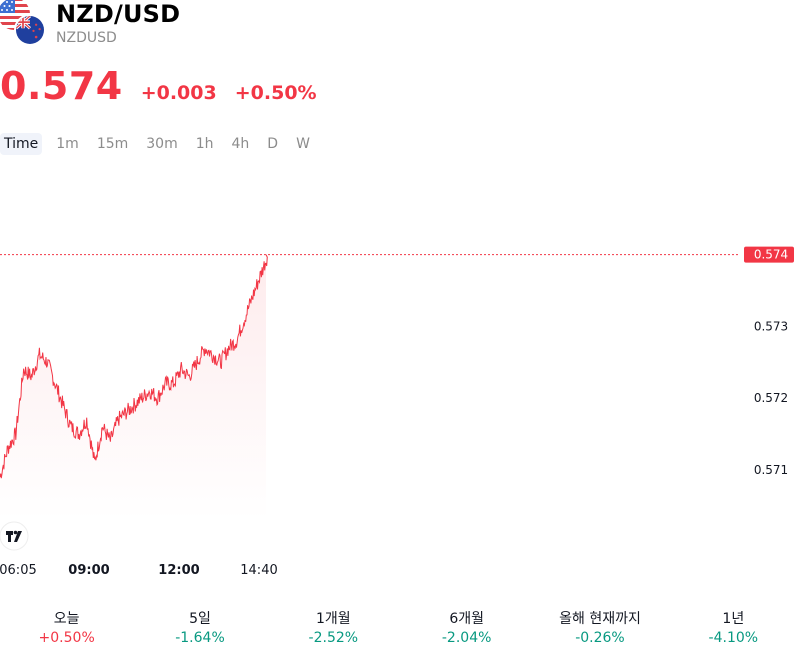  Describe the element at coordinates (240, 144) in the screenshot. I see `interval-4h: 4h` at that location.